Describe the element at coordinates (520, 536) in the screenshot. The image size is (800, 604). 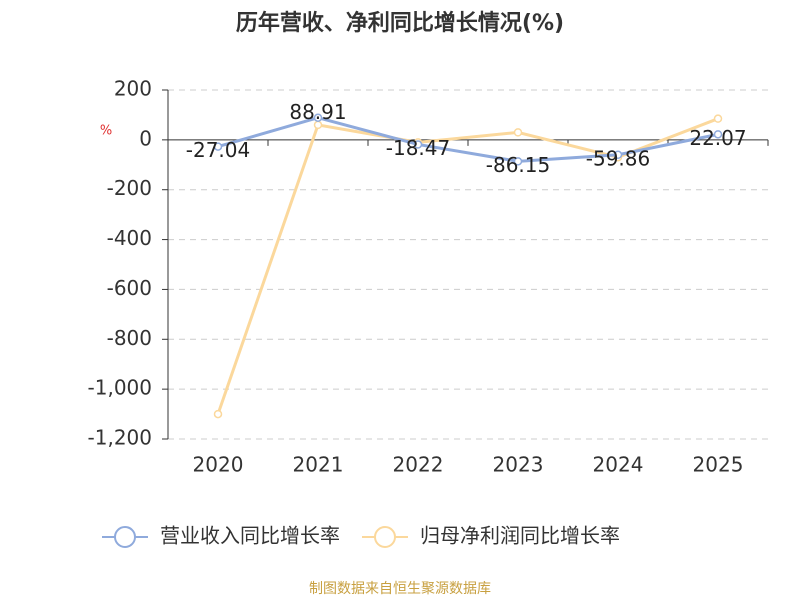
I see `legend-label: 归母净利润同比增长率` at that location.